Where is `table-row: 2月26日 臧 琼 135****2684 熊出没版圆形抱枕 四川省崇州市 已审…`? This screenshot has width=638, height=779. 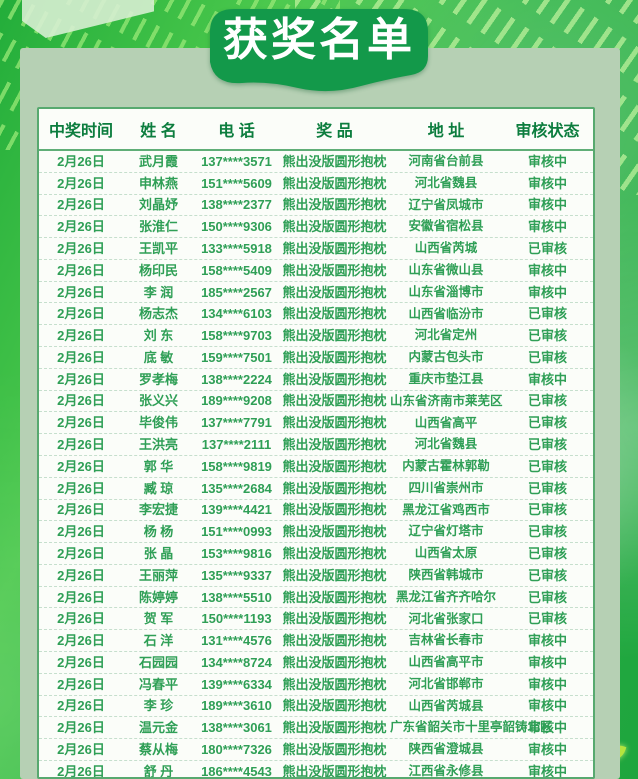
table-row: 2月26日 臧 琼 135****2684 熊出没版圆形抱枕 四川省崇州市 已审… is located at coordinates (316, 489).